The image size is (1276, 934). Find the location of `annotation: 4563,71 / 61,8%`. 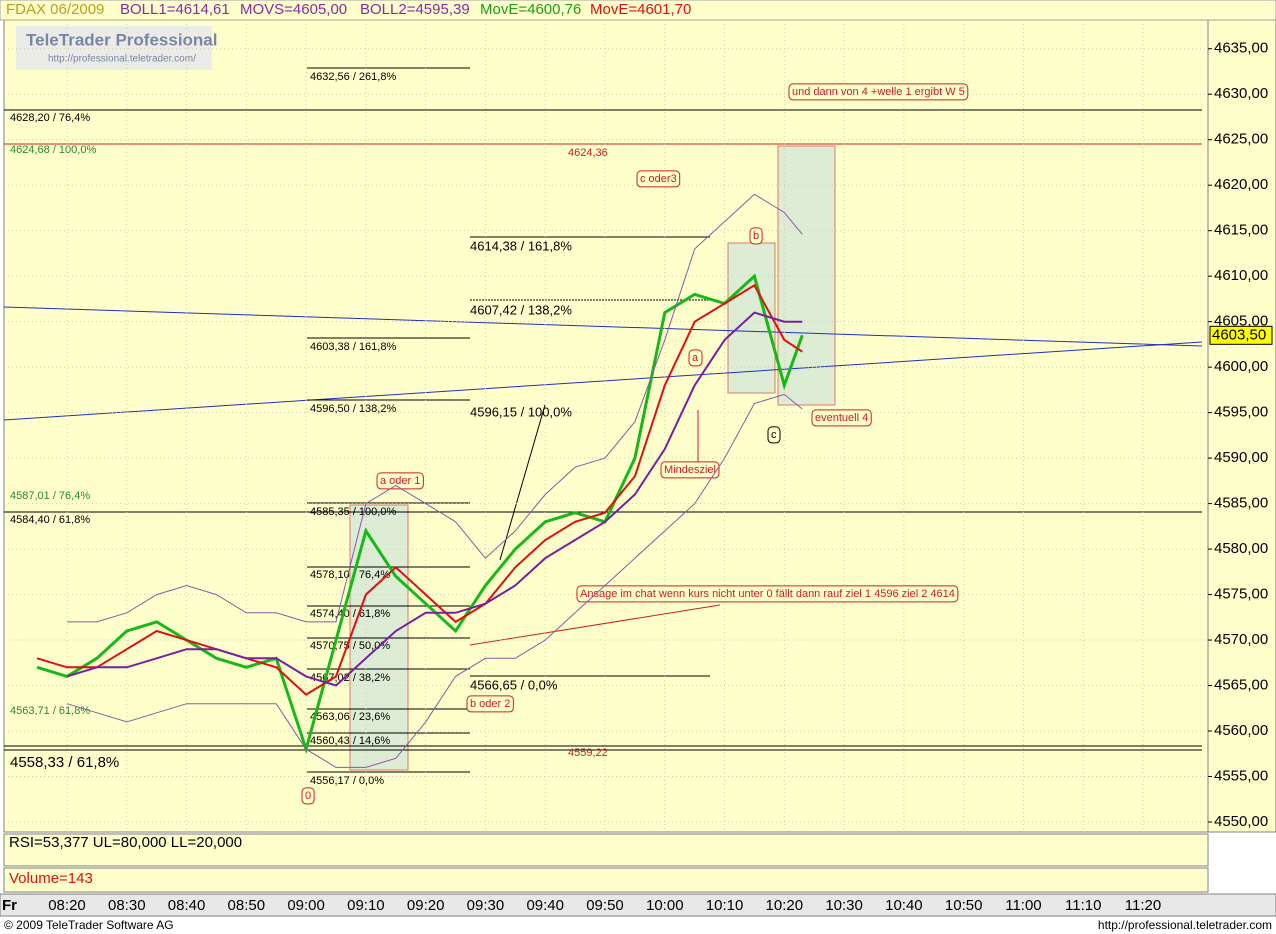

annotation: 4563,71 / 61,8% is located at coordinates (50, 711).